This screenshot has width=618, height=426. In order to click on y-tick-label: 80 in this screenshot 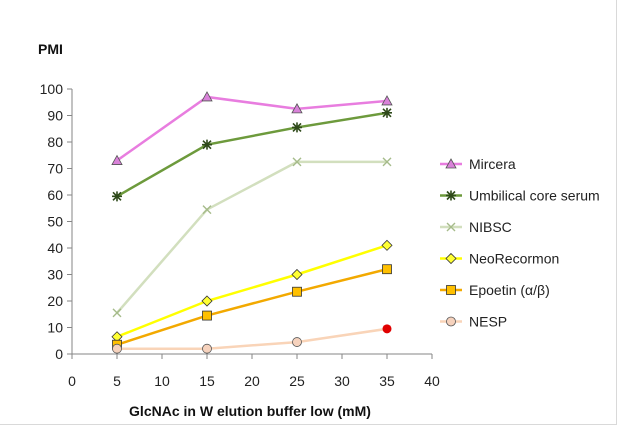, I will do `click(55, 142)`.